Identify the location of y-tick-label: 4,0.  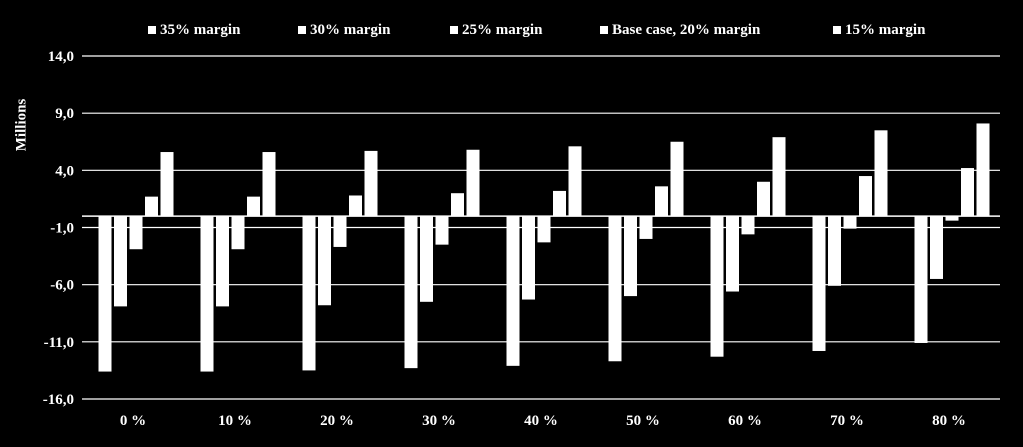
(64, 171).